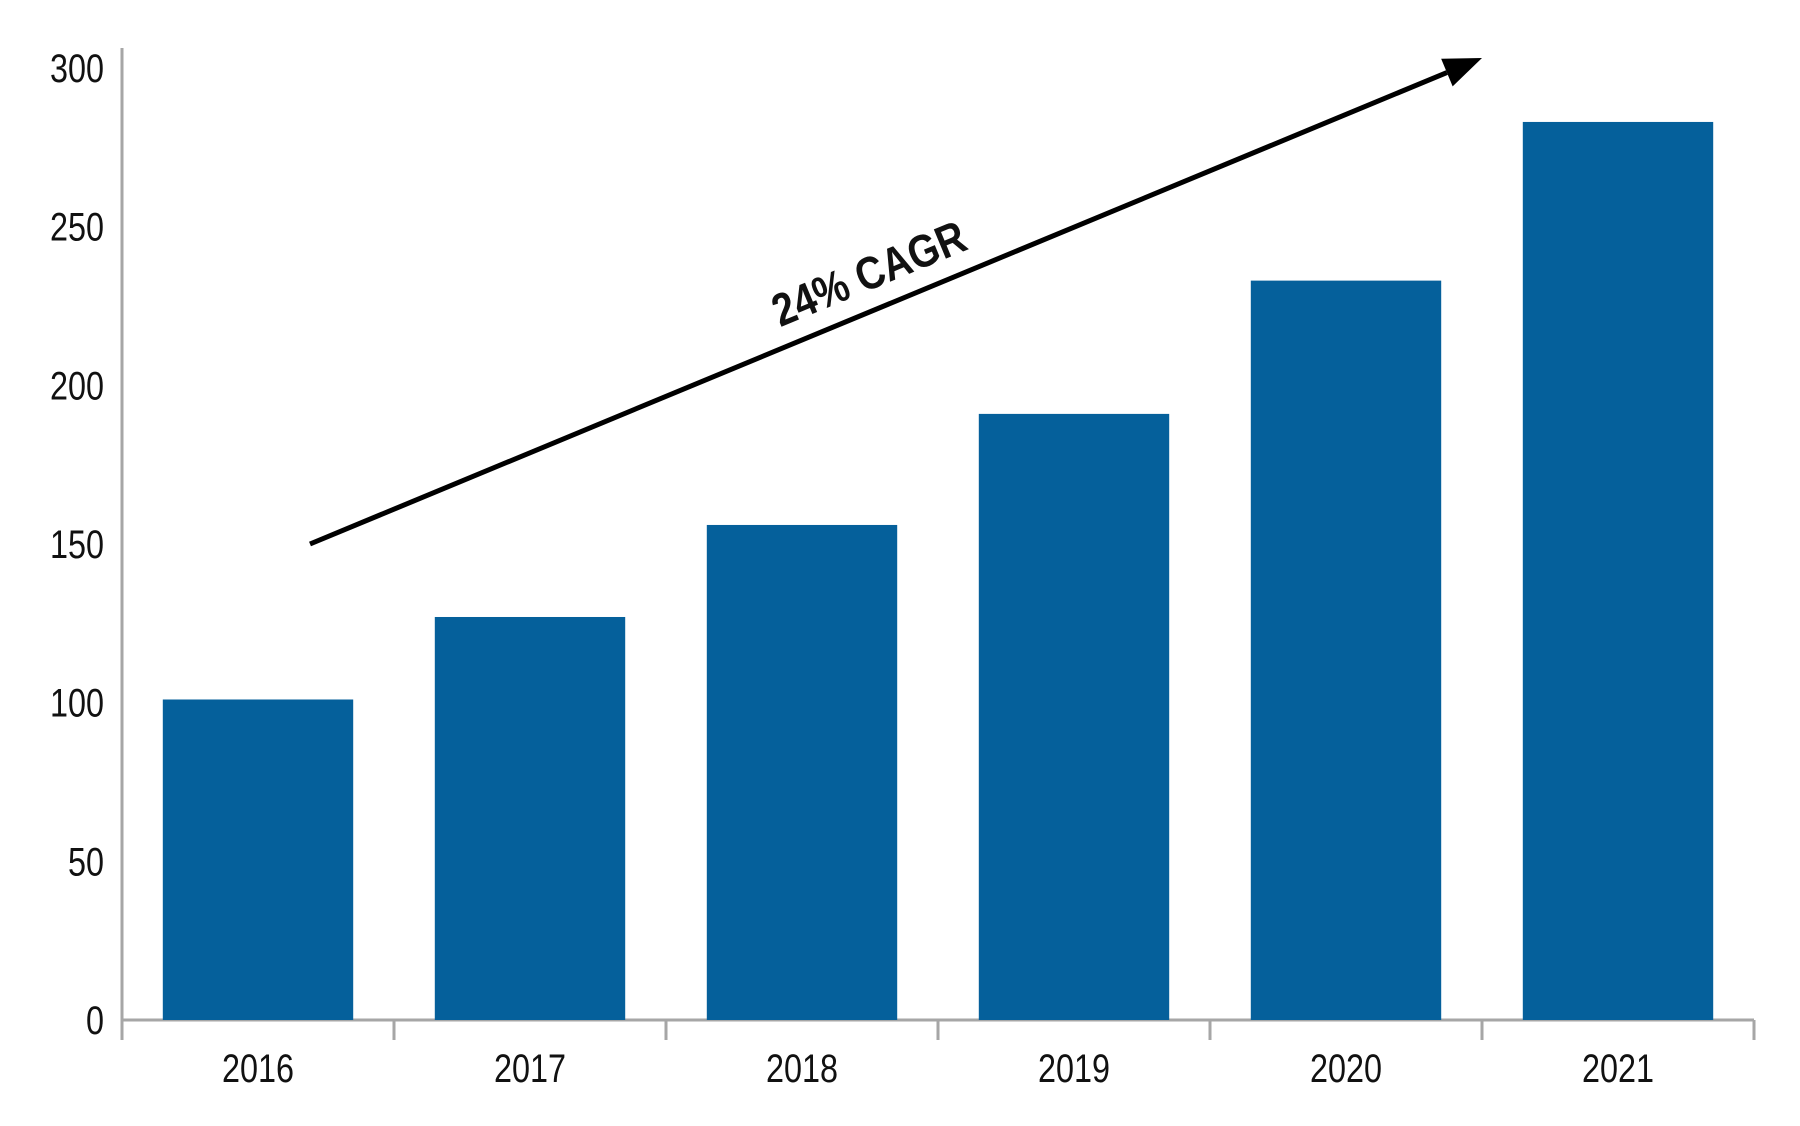  Describe the element at coordinates (77, 386) in the screenshot. I see `y-axis-label: 200` at that location.